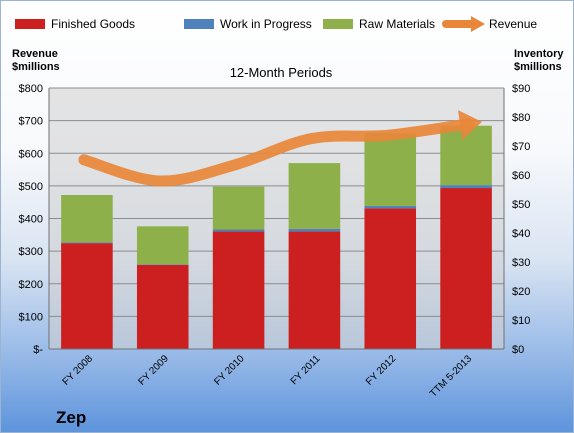  I want to click on chart-title: 12-Month Periods, so click(281, 72).